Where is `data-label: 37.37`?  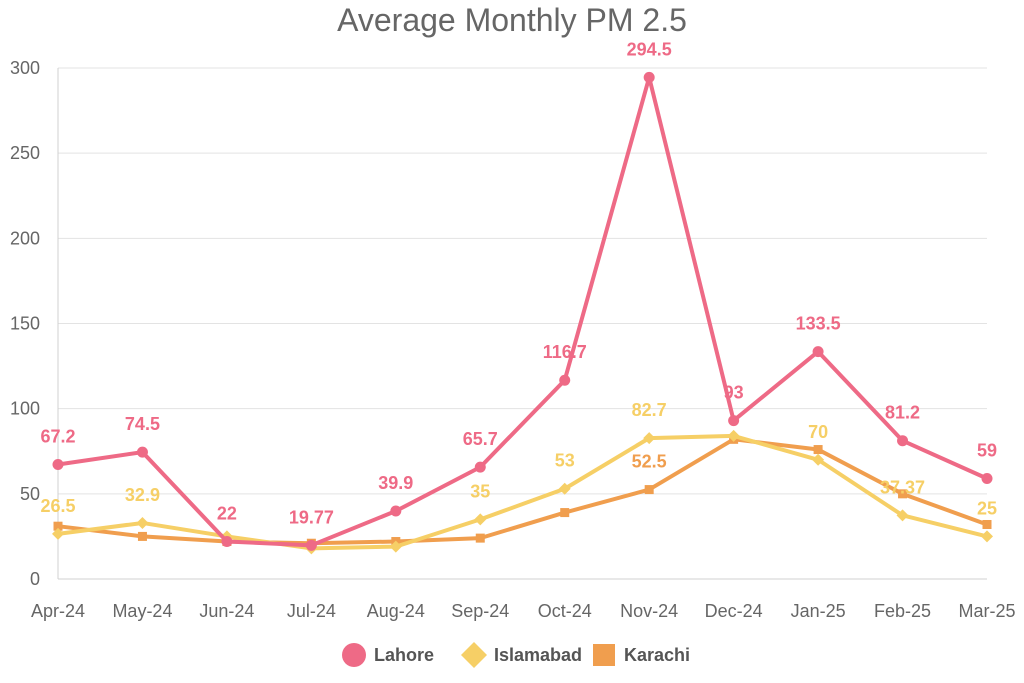 data-label: 37.37 is located at coordinates (902, 487).